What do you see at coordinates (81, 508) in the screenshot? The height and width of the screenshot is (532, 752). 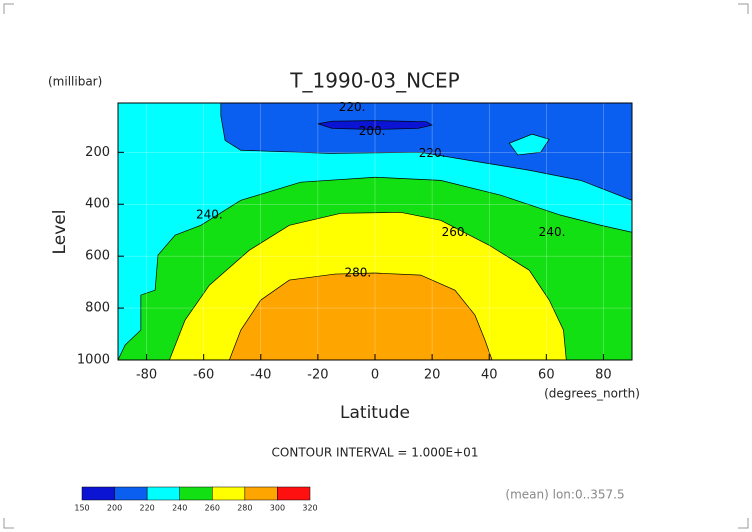 I see `colorbar-label: 150` at bounding box center [81, 508].